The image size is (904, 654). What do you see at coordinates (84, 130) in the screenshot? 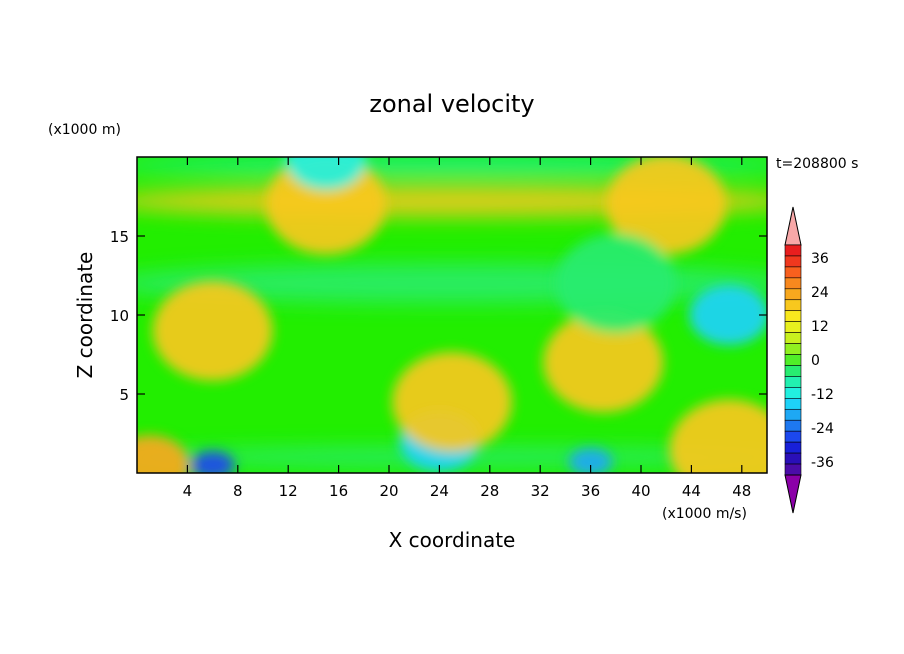
I see `y-unit-label: (x1000 m)` at bounding box center [84, 130].